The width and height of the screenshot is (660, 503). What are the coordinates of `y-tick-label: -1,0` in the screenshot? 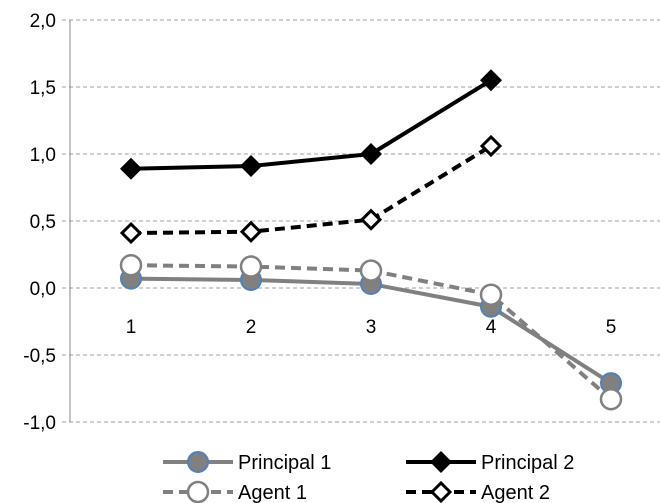 It's located at (39, 423).